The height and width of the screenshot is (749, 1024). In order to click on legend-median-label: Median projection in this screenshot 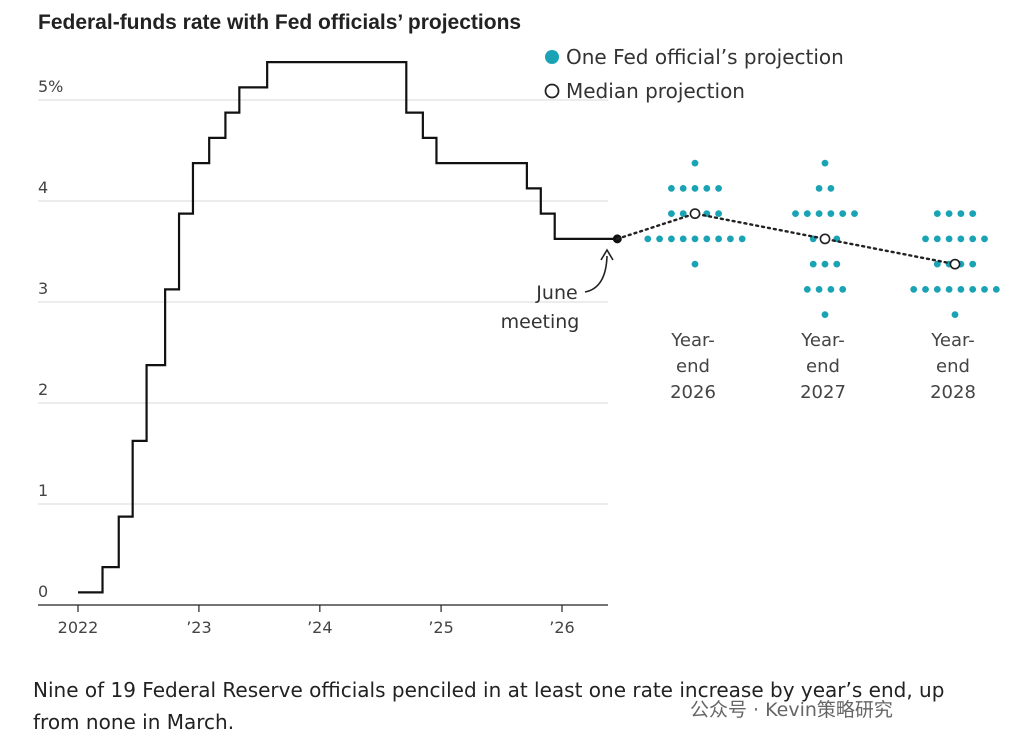, I will do `click(655, 91)`.